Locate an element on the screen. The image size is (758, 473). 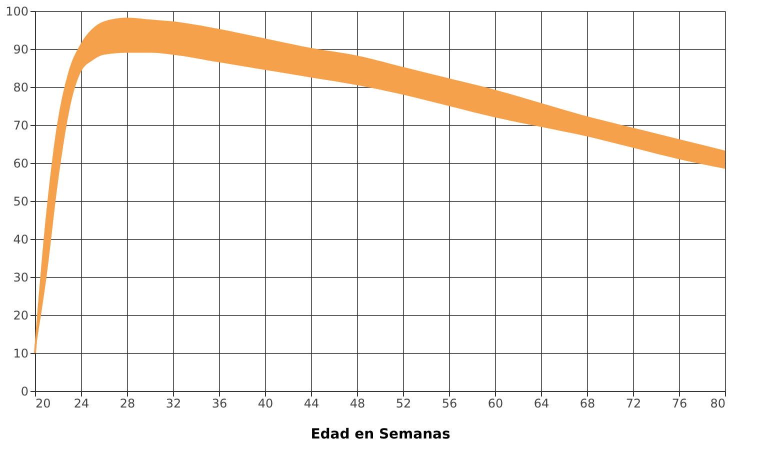
x-tick-label: 72 is located at coordinates (634, 403).